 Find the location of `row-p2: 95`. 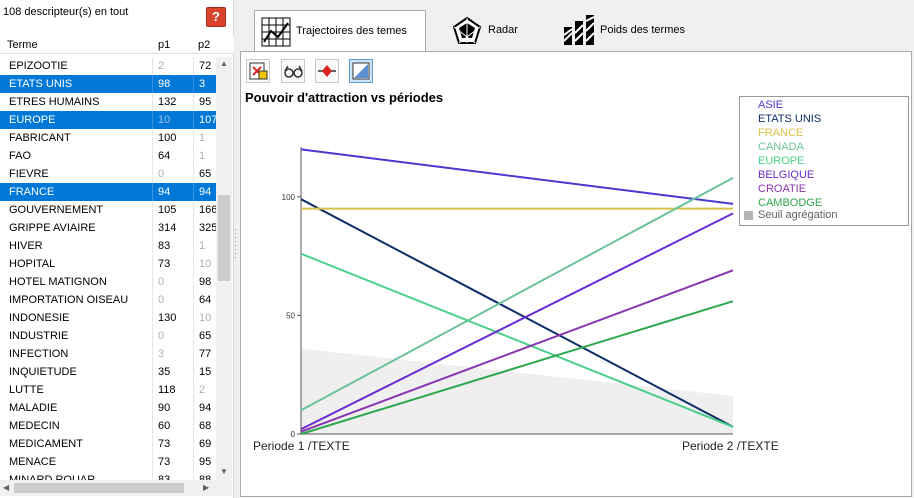

row-p2: 95 is located at coordinates (205, 462).